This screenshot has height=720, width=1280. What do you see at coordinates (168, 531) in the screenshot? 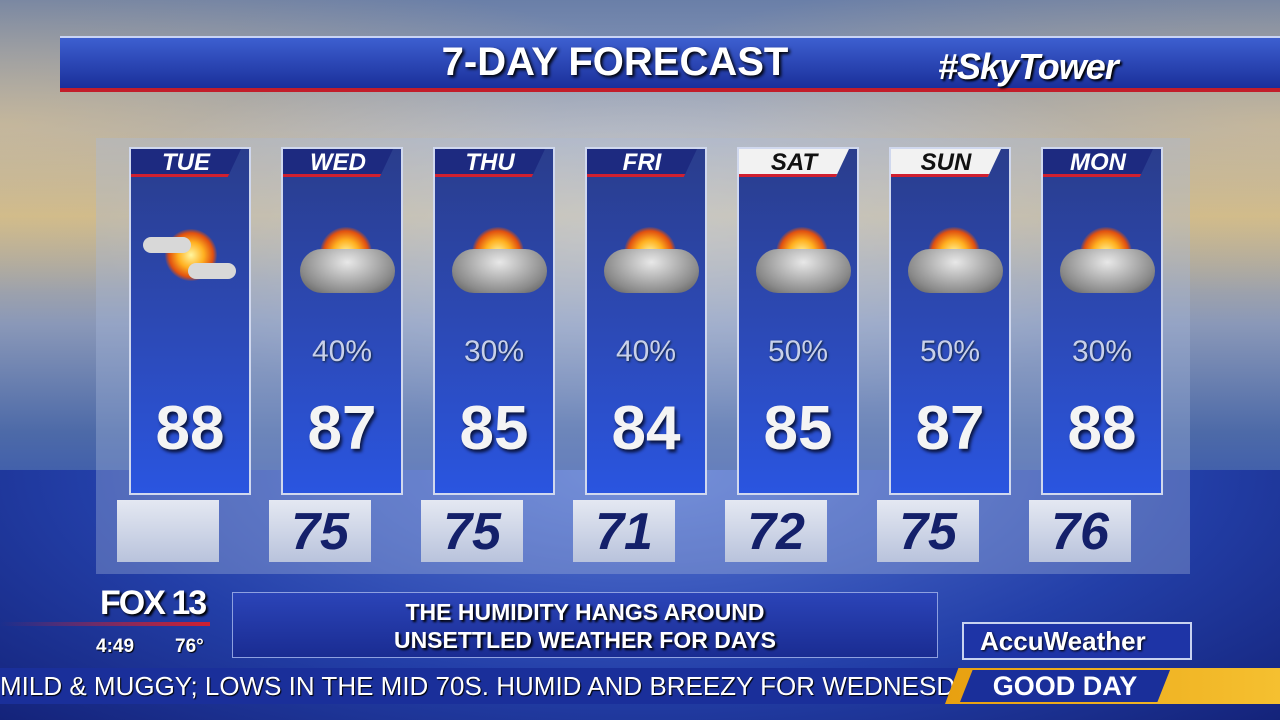
I see `low-temp` at bounding box center [168, 531].